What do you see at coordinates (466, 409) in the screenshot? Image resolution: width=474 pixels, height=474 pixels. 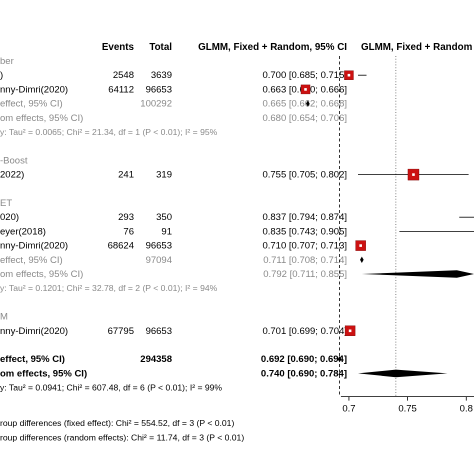 I see `x-tick-label: 0.8` at bounding box center [466, 409].